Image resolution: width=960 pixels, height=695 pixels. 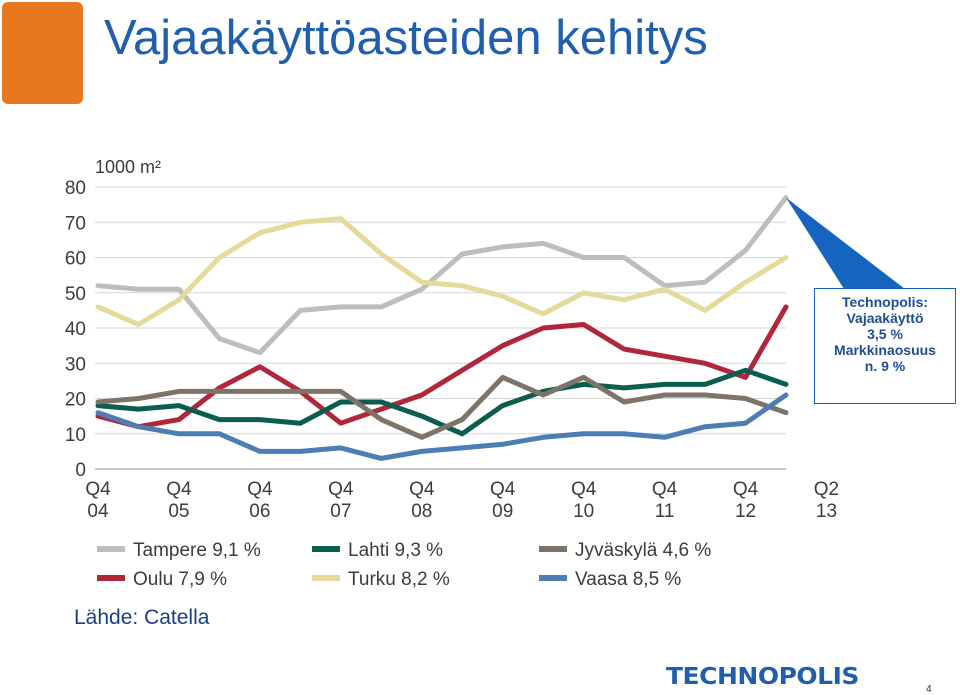 I want to click on legend-label: Turku 8,2 %, so click(x=399, y=579).